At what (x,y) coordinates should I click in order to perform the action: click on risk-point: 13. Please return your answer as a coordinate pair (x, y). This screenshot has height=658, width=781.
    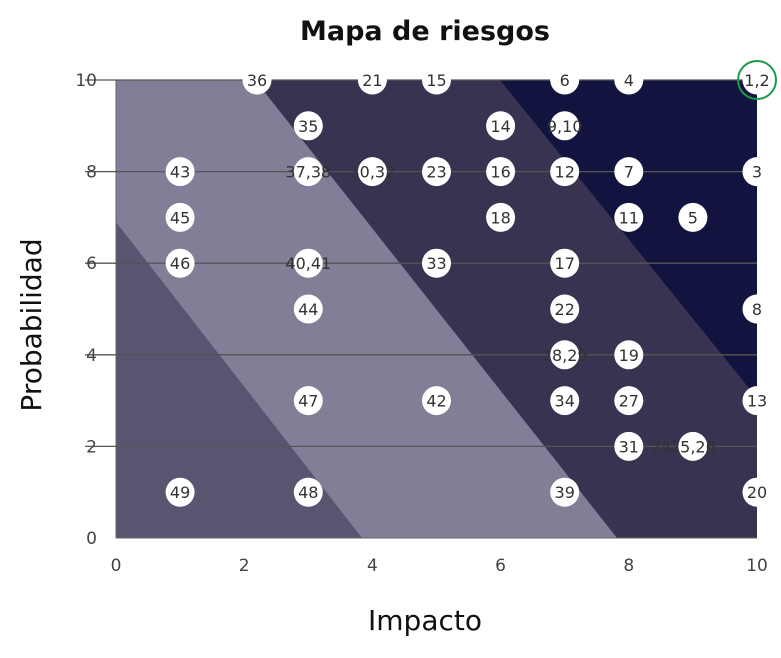
    Looking at the image, I should click on (757, 401).